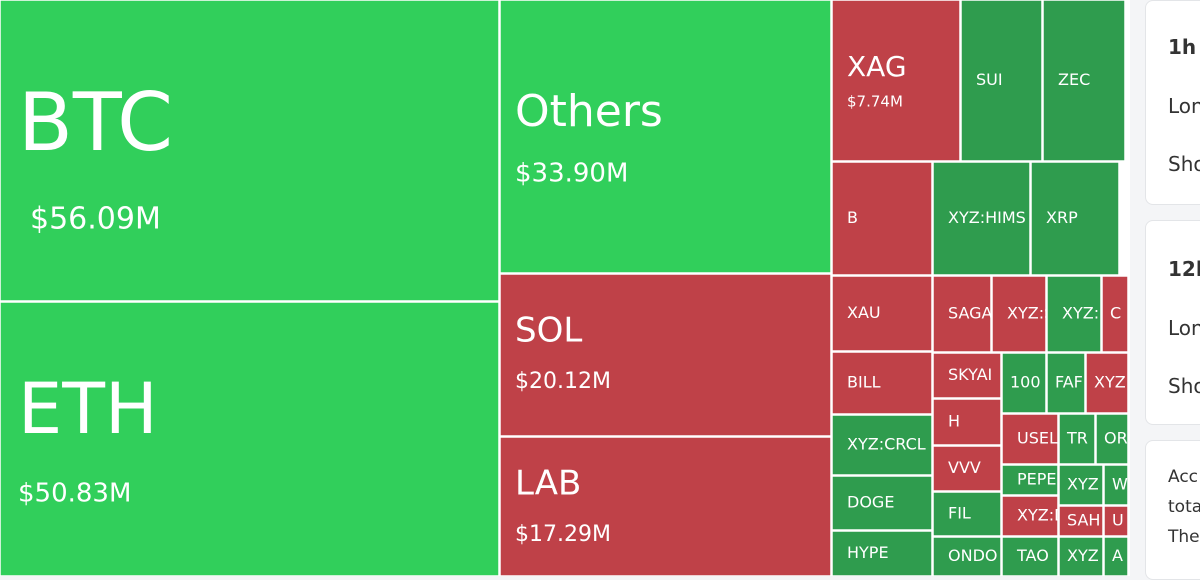  Describe the element at coordinates (1062, 217) in the screenshot. I see `tile-label: XRP` at that location.